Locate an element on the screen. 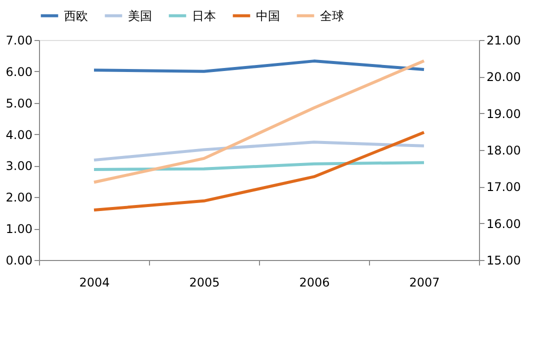 Image resolution: width=560 pixels, height=346 pixels. y-tick-label: 3.00 is located at coordinates (19, 166).